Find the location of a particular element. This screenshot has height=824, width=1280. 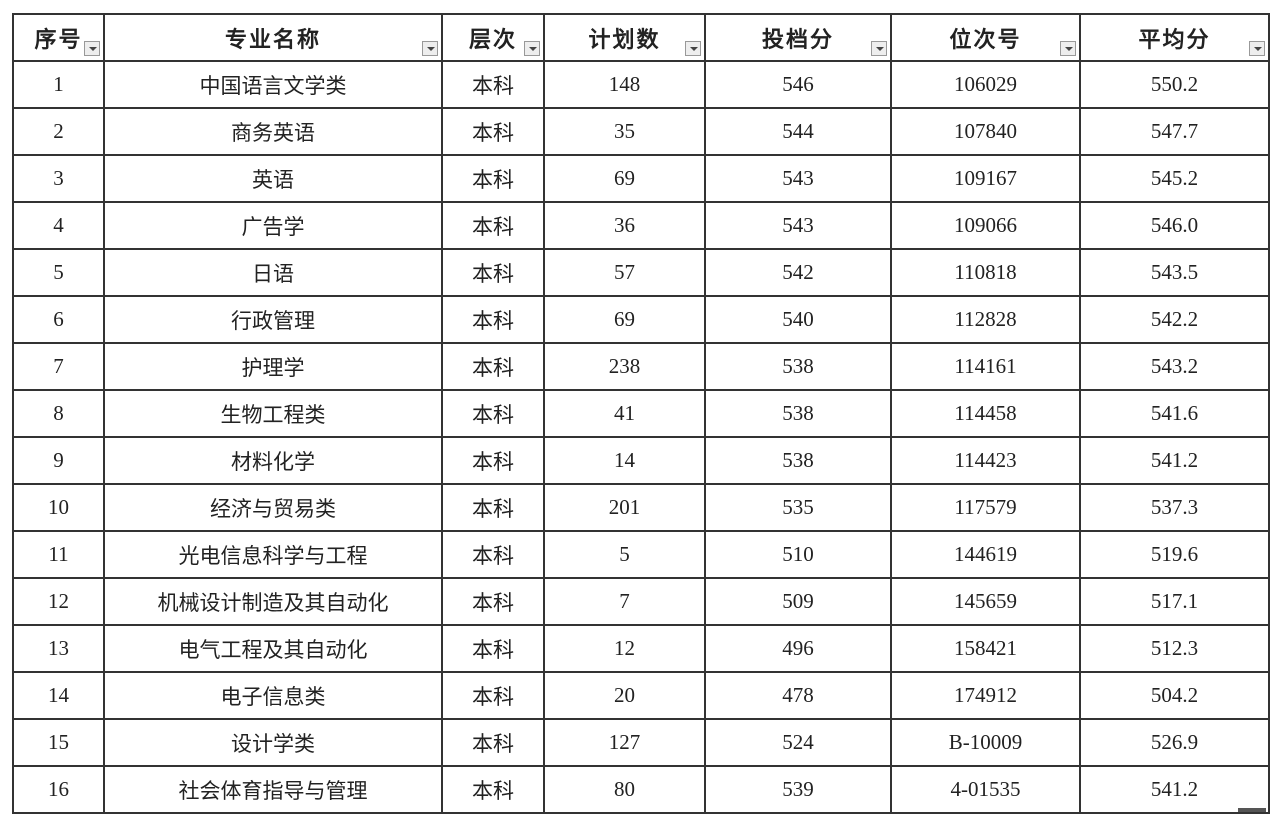

col-average-score-cell: 537.3 is located at coordinates (1174, 507).